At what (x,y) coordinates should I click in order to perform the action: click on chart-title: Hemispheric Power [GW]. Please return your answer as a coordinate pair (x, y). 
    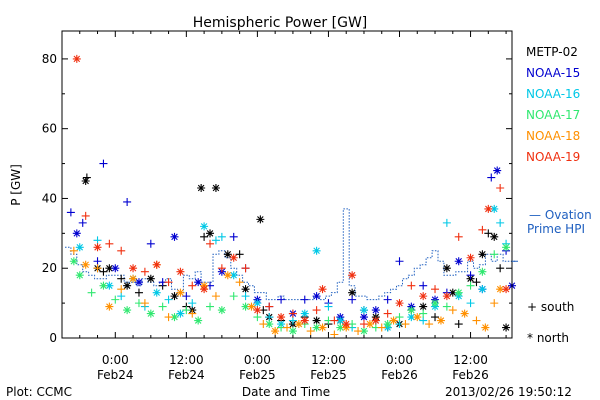
    Looking at the image, I should click on (280, 23).